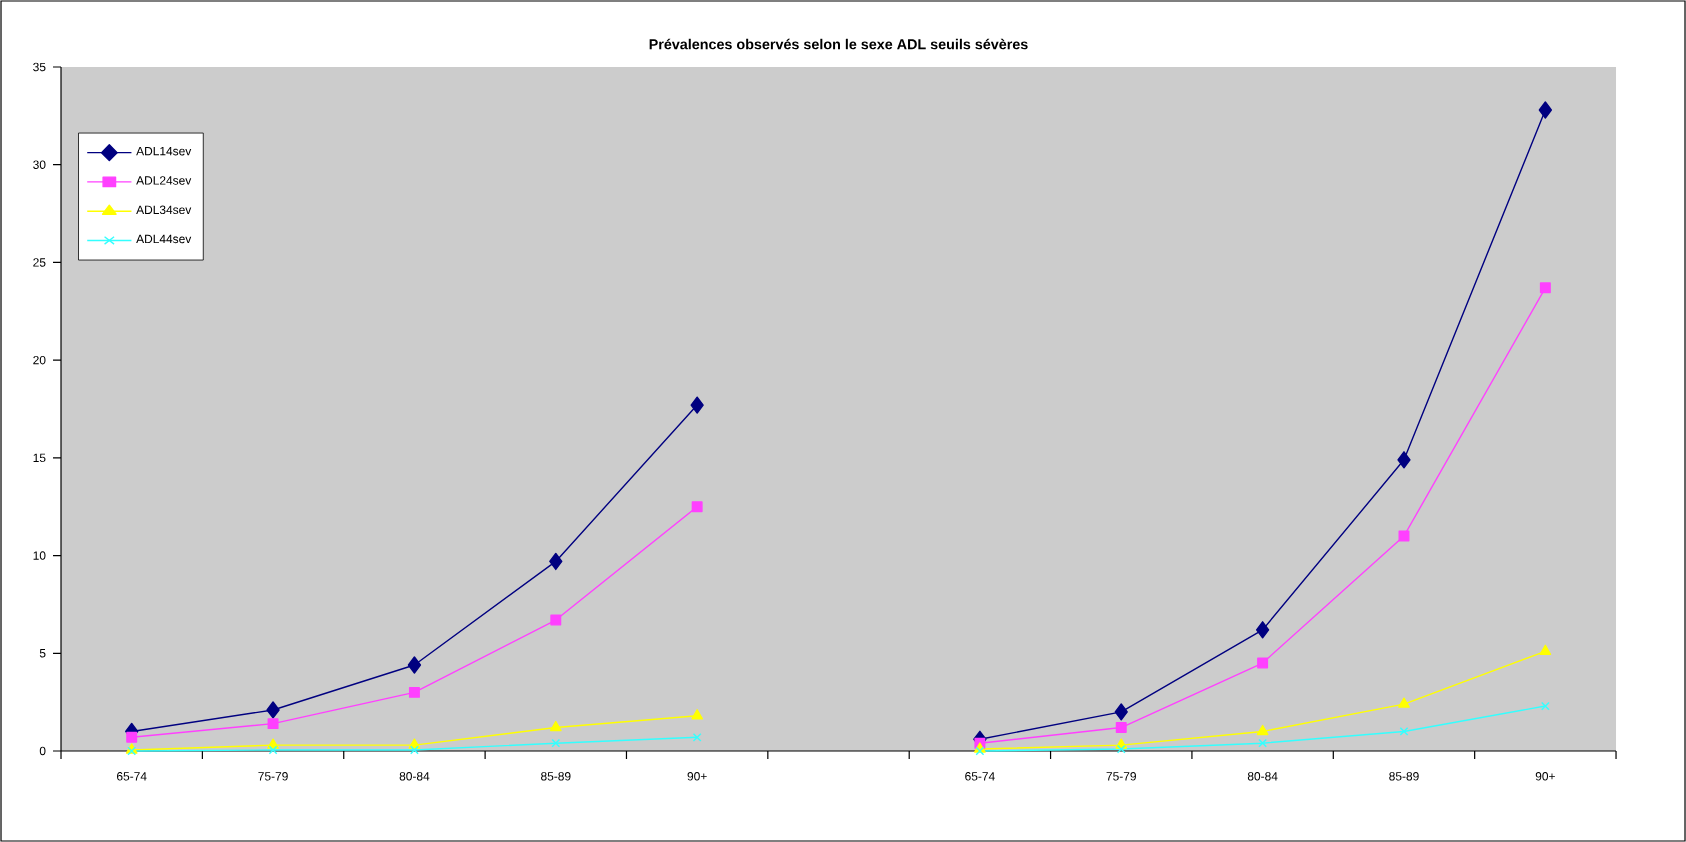  I want to click on y-tick-label: 15, so click(39, 458).